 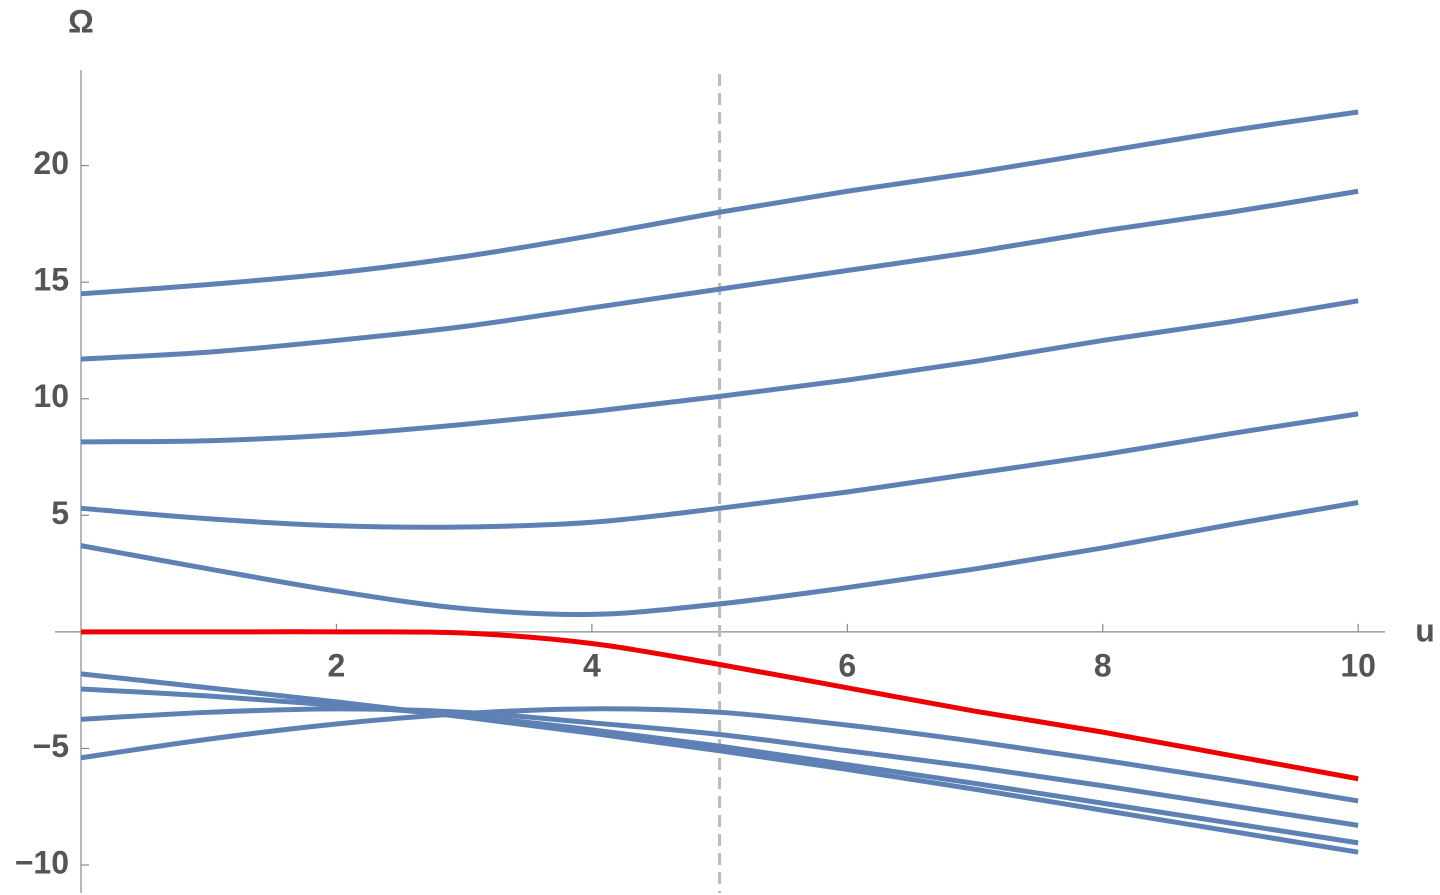 What do you see at coordinates (81, 21) in the screenshot?
I see `y-axis-label: Ω` at bounding box center [81, 21].